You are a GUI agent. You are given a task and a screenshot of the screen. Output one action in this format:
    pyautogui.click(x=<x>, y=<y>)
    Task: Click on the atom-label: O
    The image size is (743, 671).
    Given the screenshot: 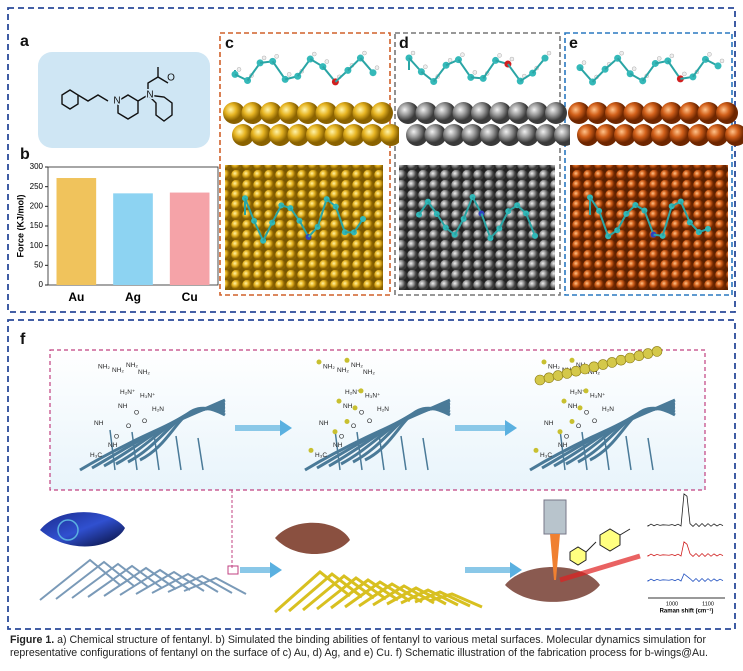 What is the action you would take?
    pyautogui.click(x=171, y=78)
    